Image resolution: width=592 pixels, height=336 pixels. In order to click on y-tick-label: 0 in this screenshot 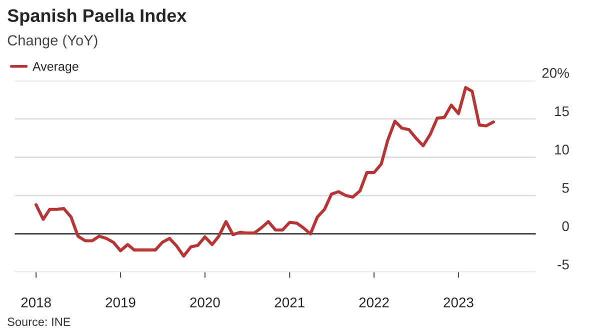, I will do `click(565, 226)`.